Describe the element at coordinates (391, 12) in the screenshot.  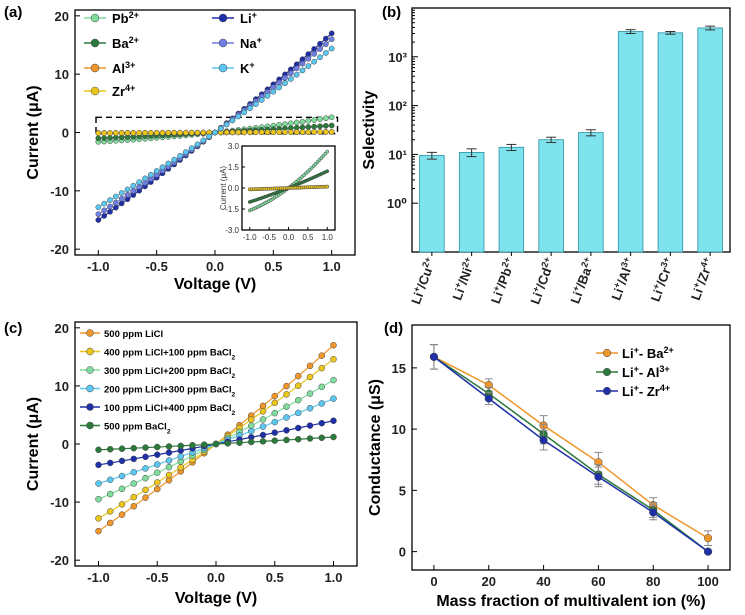
I see `panel-b-label: (b)` at that location.